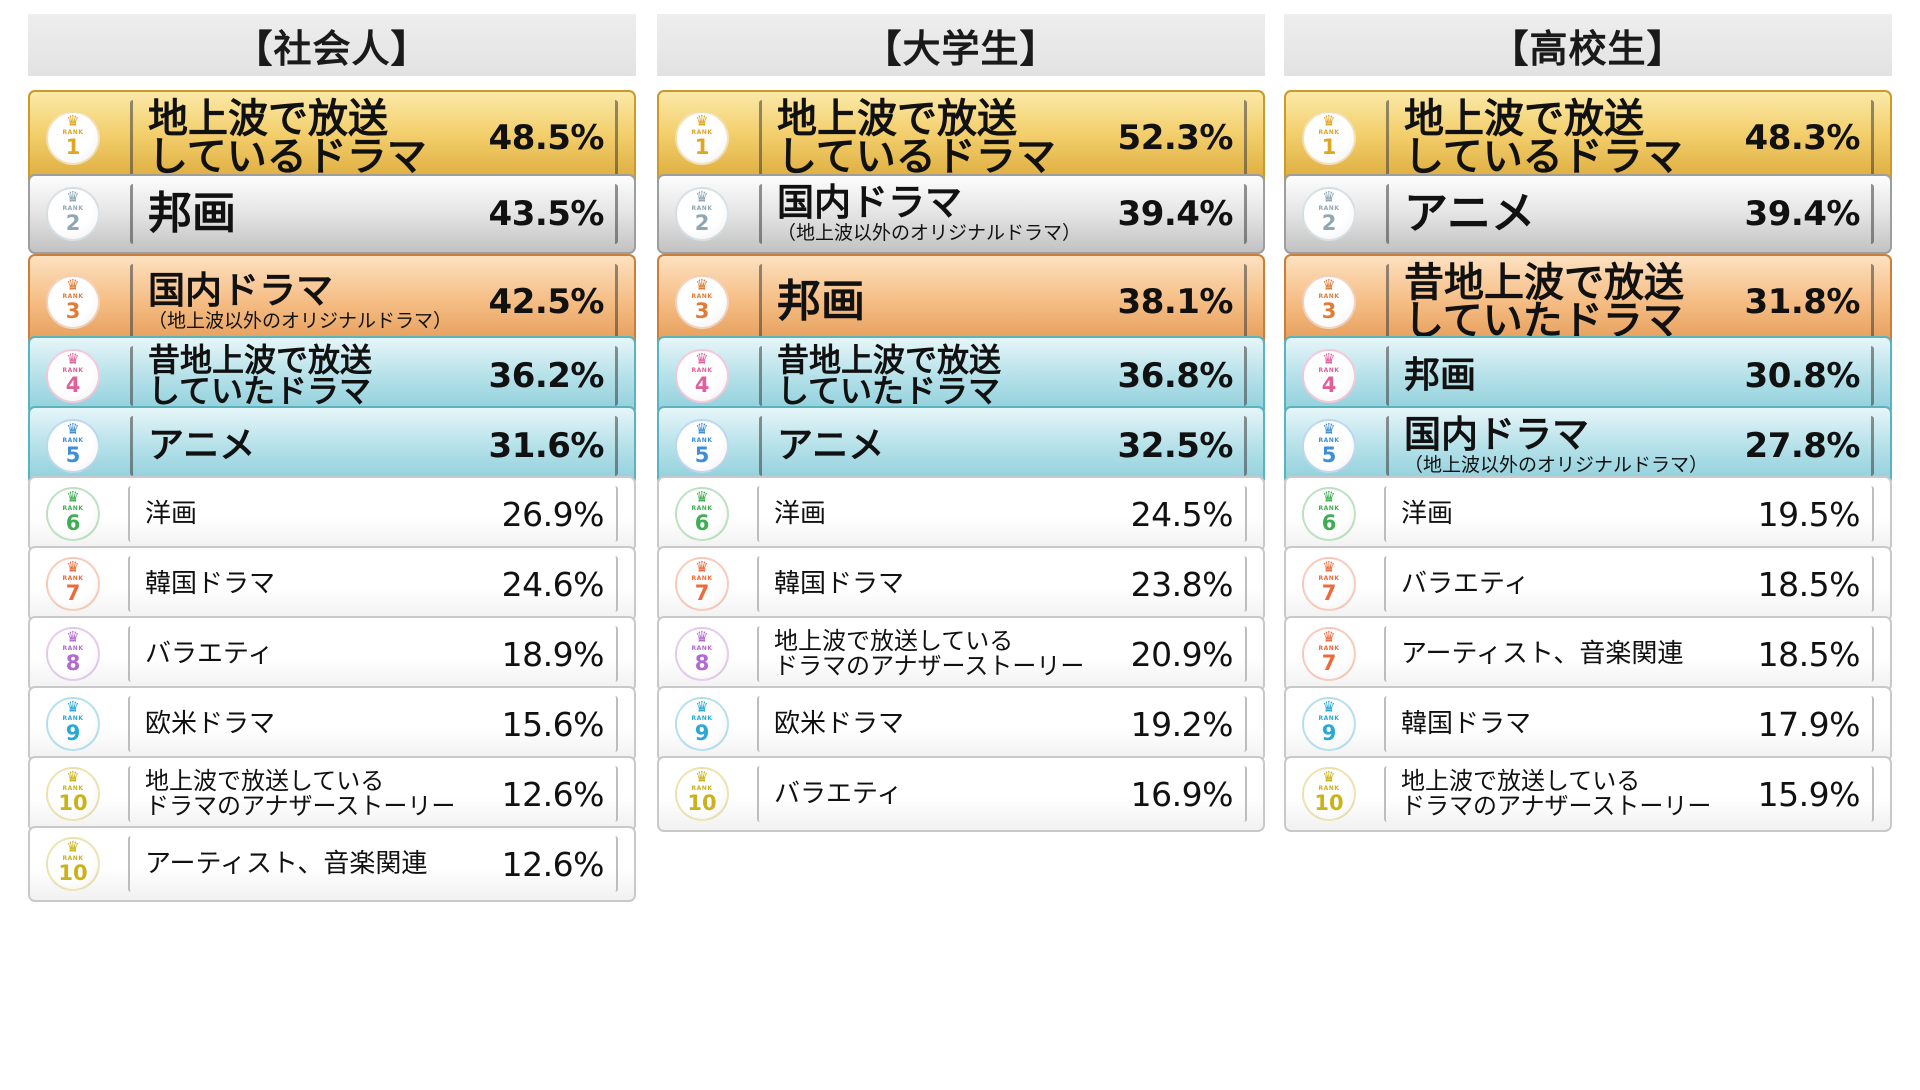 This screenshot has height=1090, width=1920. Describe the element at coordinates (332, 864) in the screenshot. I see `rank-row: ♛ RANK 10 アーティスト、音楽関連 12.6%` at that location.